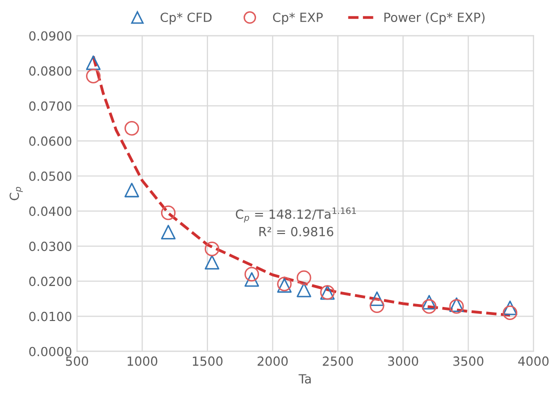 The image size is (550, 397). I want to click on y-tick-label: 0.0100, so click(50, 317).